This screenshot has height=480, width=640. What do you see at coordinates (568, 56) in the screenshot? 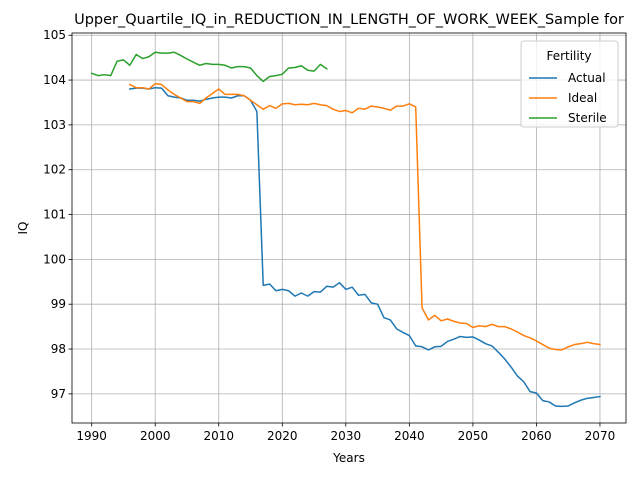
I see `legend-title: Fertility` at bounding box center [568, 56].